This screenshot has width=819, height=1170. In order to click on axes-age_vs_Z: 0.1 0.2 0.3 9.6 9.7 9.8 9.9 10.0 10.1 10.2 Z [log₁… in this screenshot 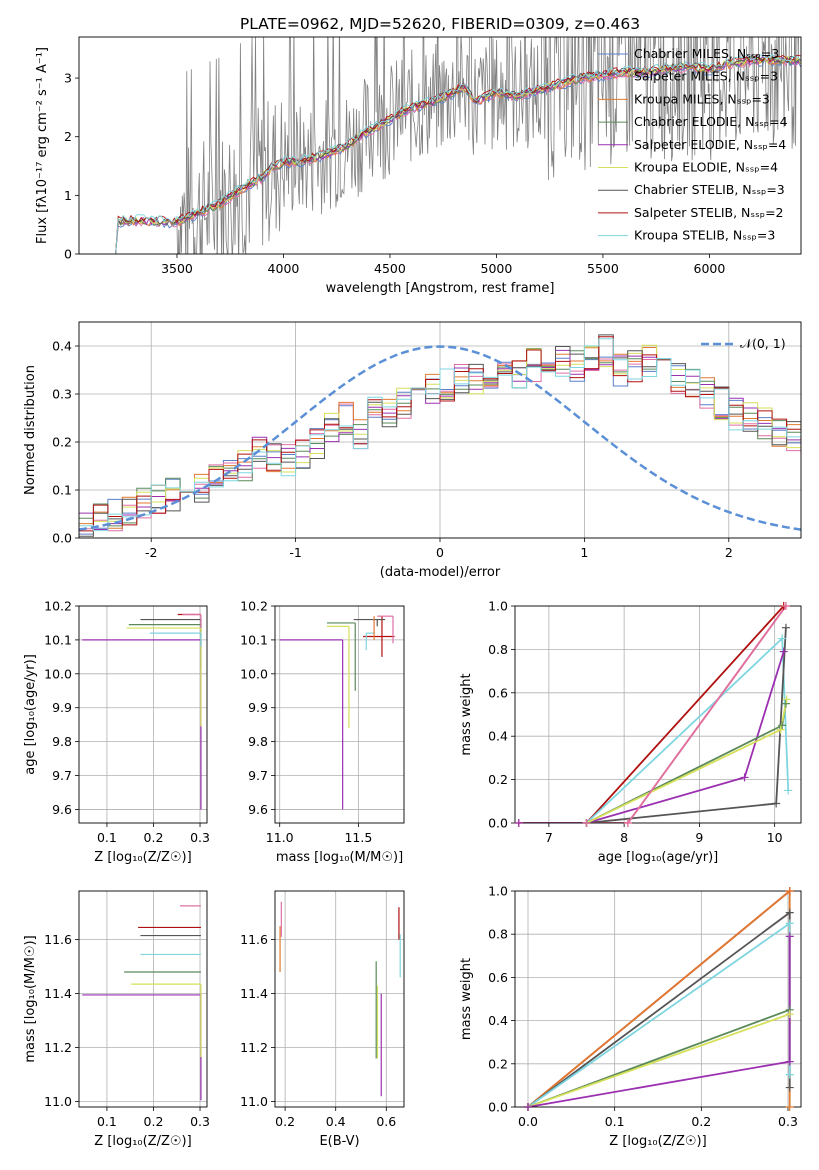, I will do `click(116, 732)`.